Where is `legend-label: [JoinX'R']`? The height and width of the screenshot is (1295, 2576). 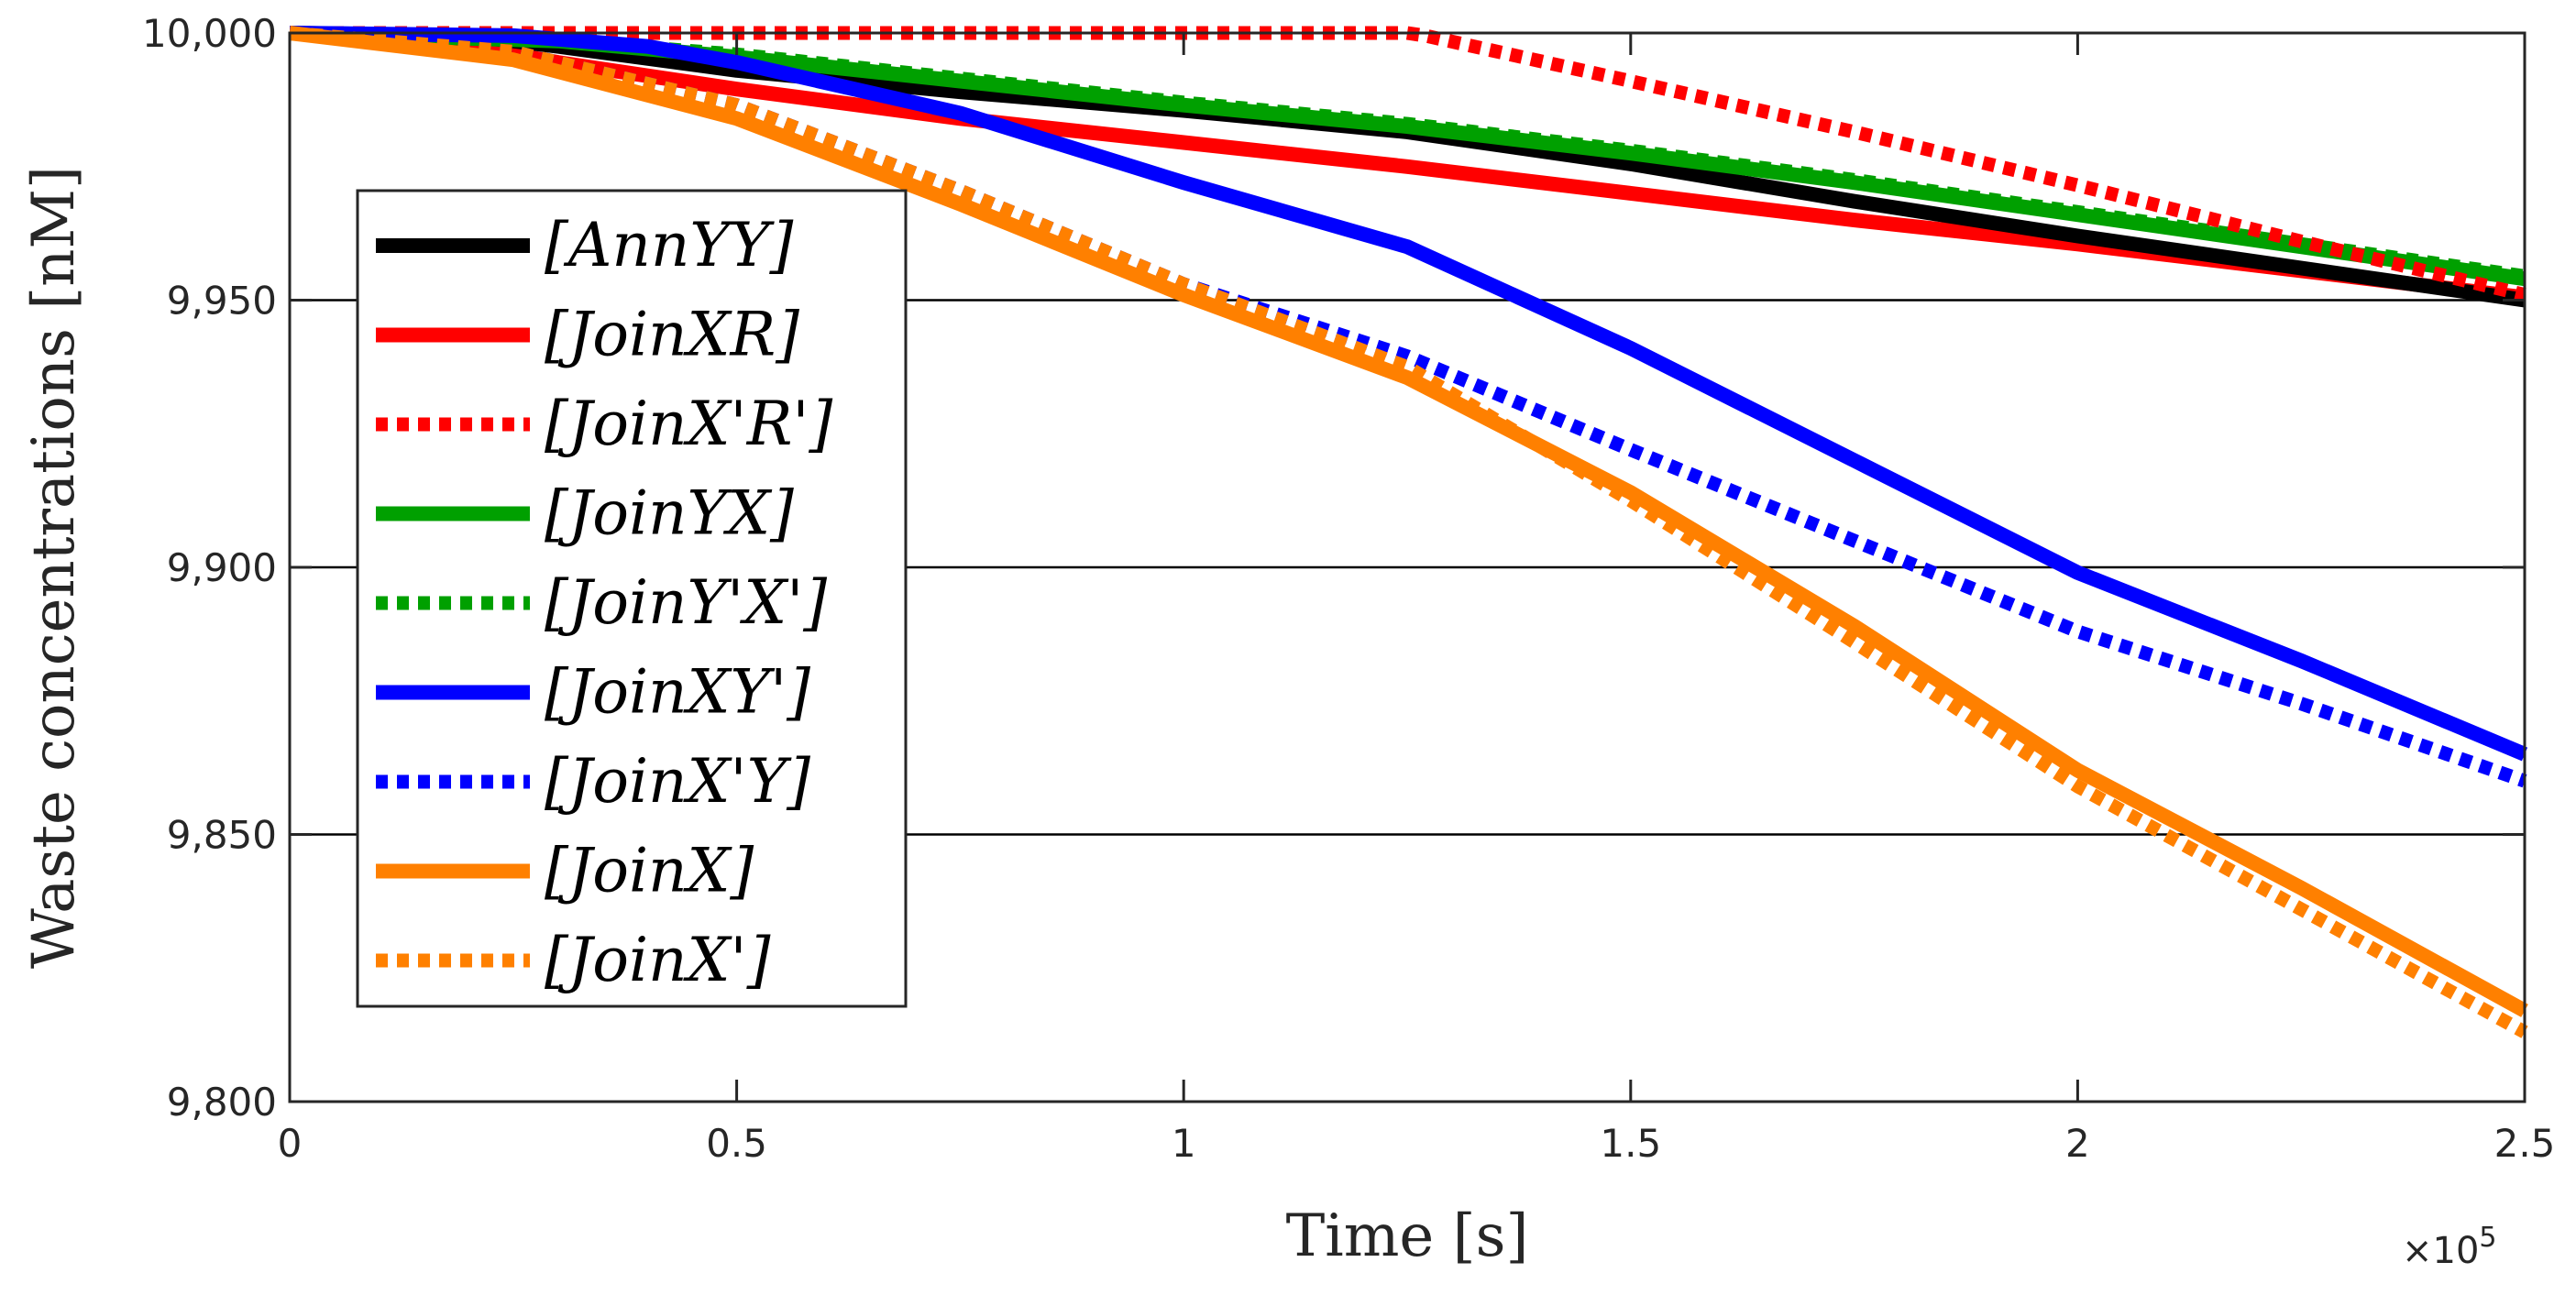
legend-label: [JoinX'R'] is located at coordinates (689, 424).